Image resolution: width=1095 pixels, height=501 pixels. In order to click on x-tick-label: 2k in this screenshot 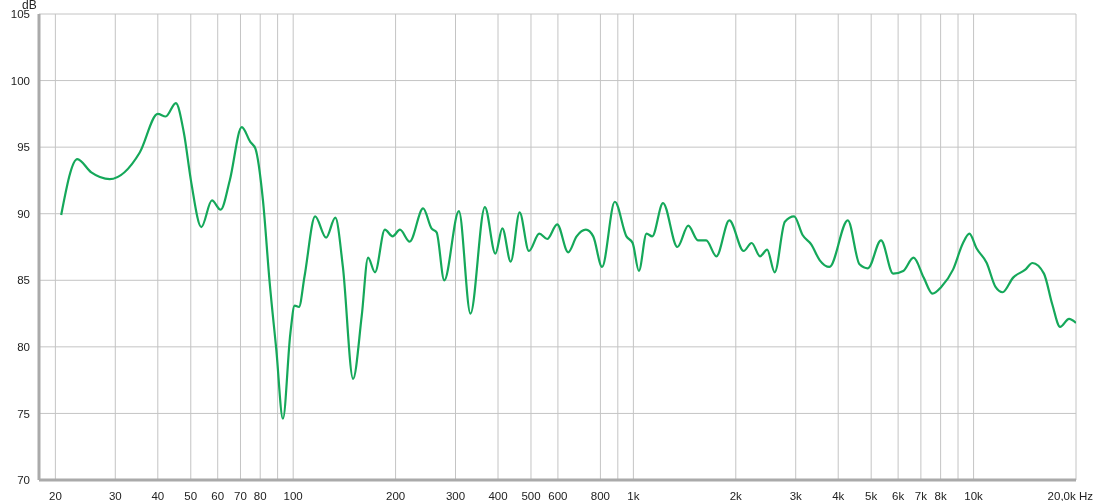, I will do `click(736, 495)`.